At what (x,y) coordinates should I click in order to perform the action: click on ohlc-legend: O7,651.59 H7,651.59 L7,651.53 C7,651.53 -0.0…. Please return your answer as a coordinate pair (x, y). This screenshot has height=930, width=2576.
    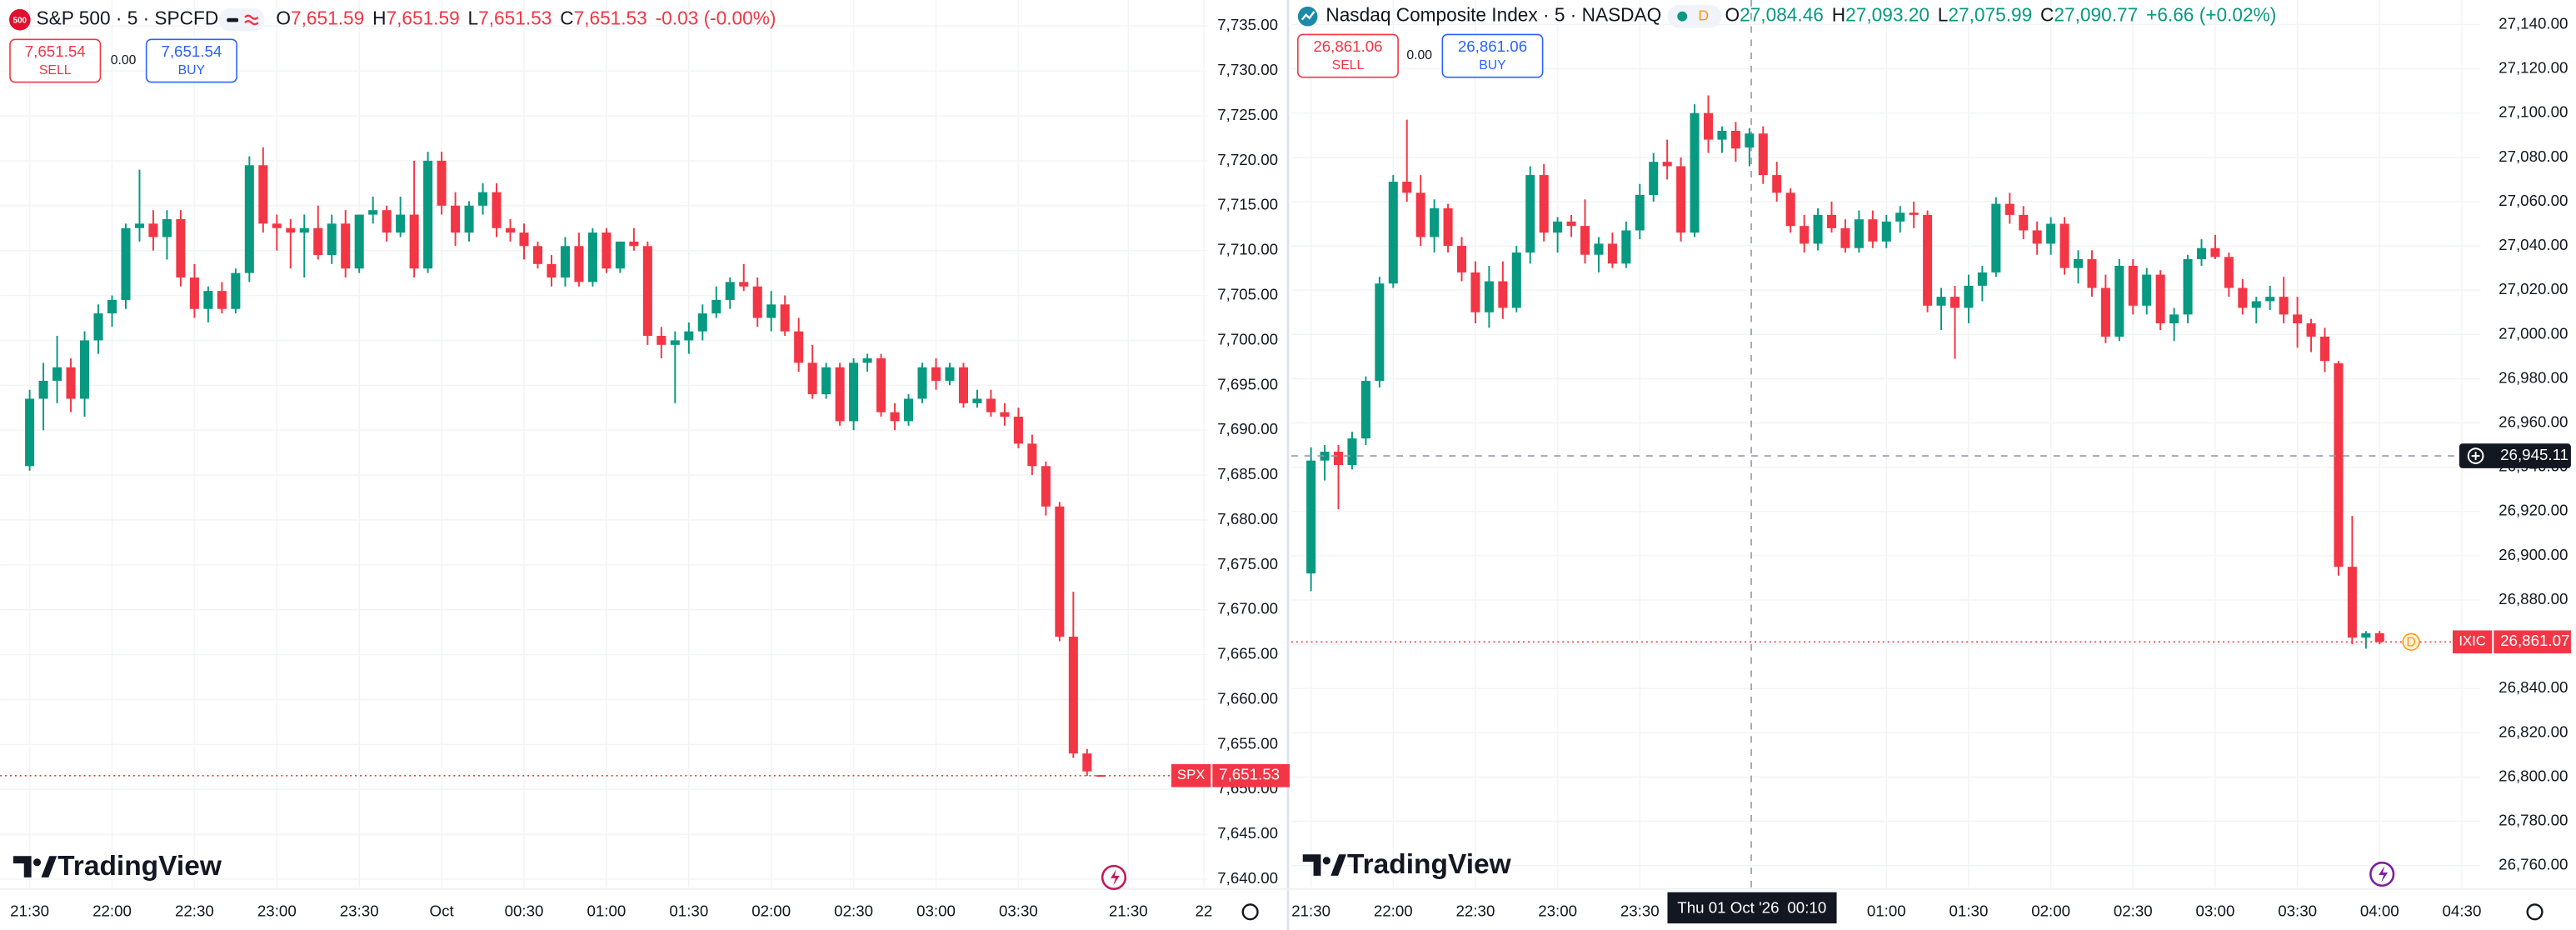
    Looking at the image, I should click on (526, 18).